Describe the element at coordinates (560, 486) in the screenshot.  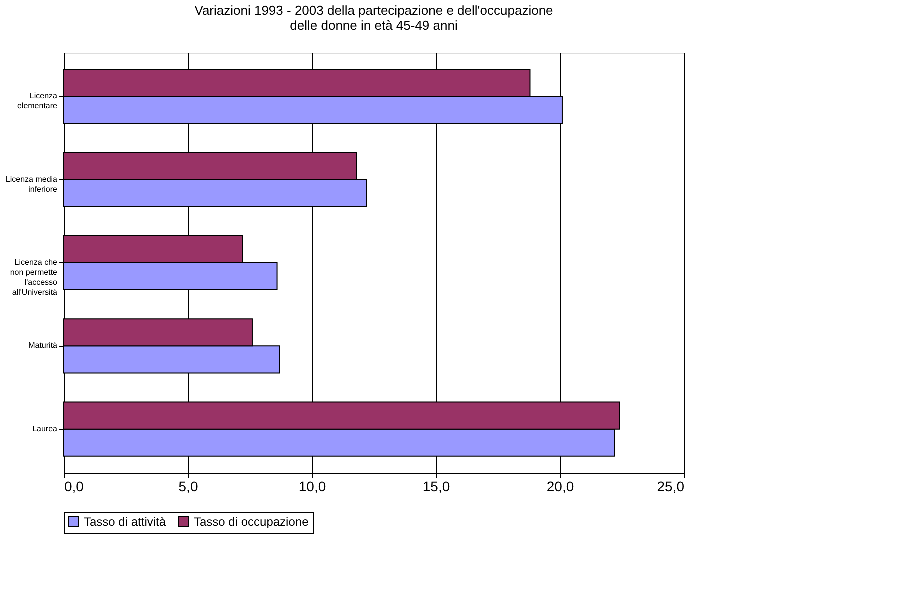
I see `x-tick-label: 20,0` at that location.